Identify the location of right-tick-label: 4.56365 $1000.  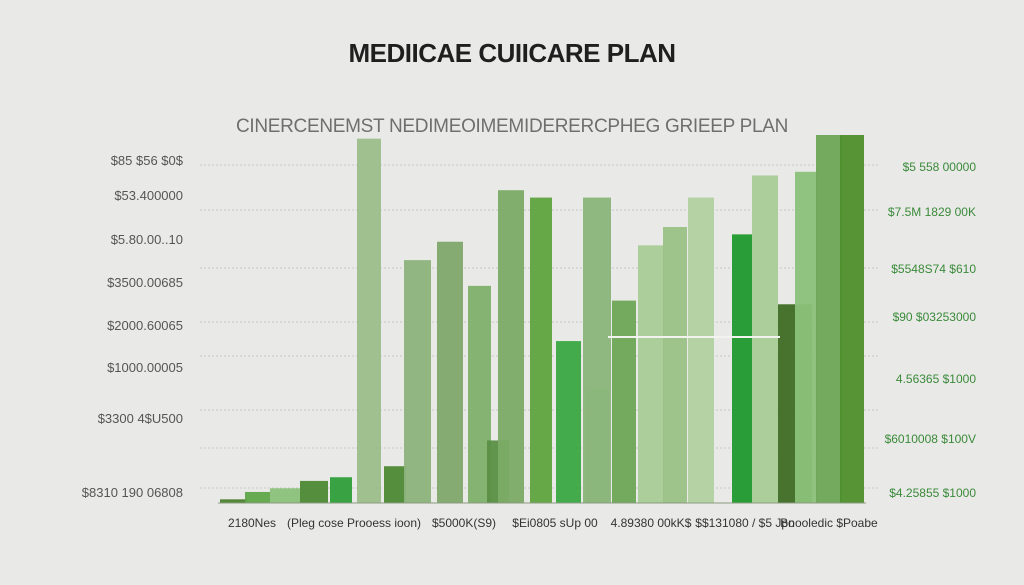
(936, 379).